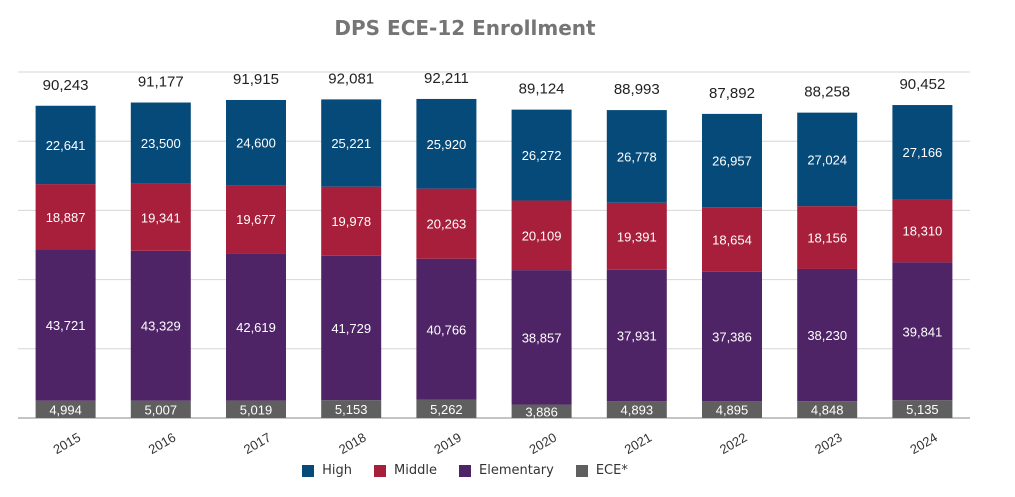 The image size is (1015, 497). I want to click on bar-segment-ece-2022, so click(732, 409).